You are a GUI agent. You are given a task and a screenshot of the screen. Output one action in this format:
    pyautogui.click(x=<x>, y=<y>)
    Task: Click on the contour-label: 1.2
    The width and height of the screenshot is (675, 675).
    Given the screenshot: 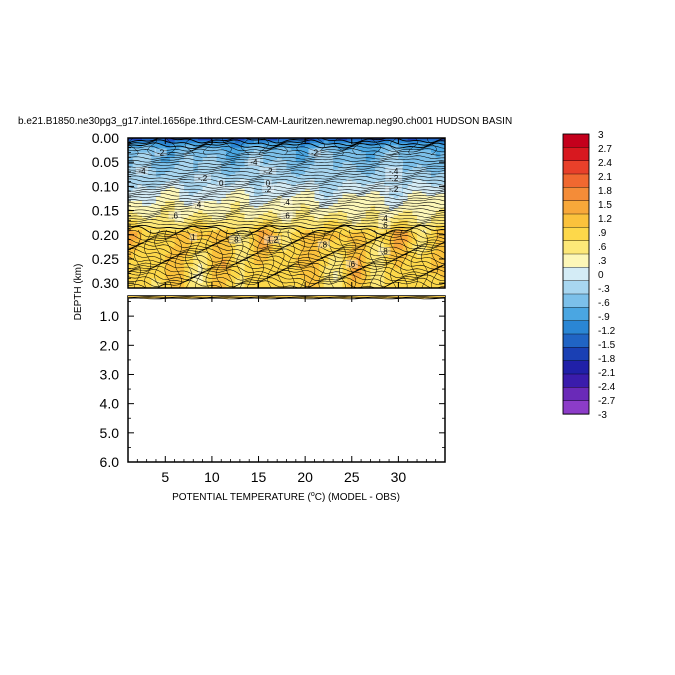 What is the action you would take?
    pyautogui.click(x=273, y=240)
    